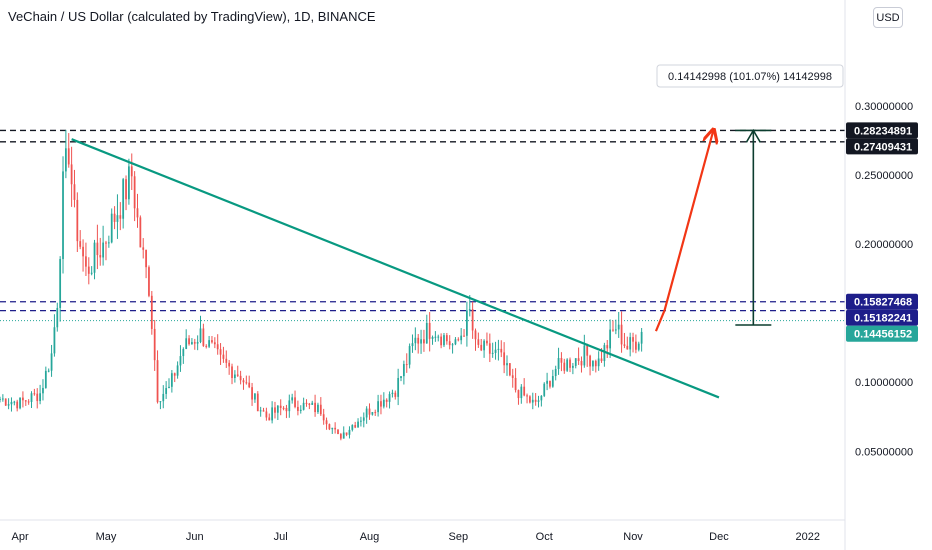  I want to click on x-tick-label: May, so click(106, 537).